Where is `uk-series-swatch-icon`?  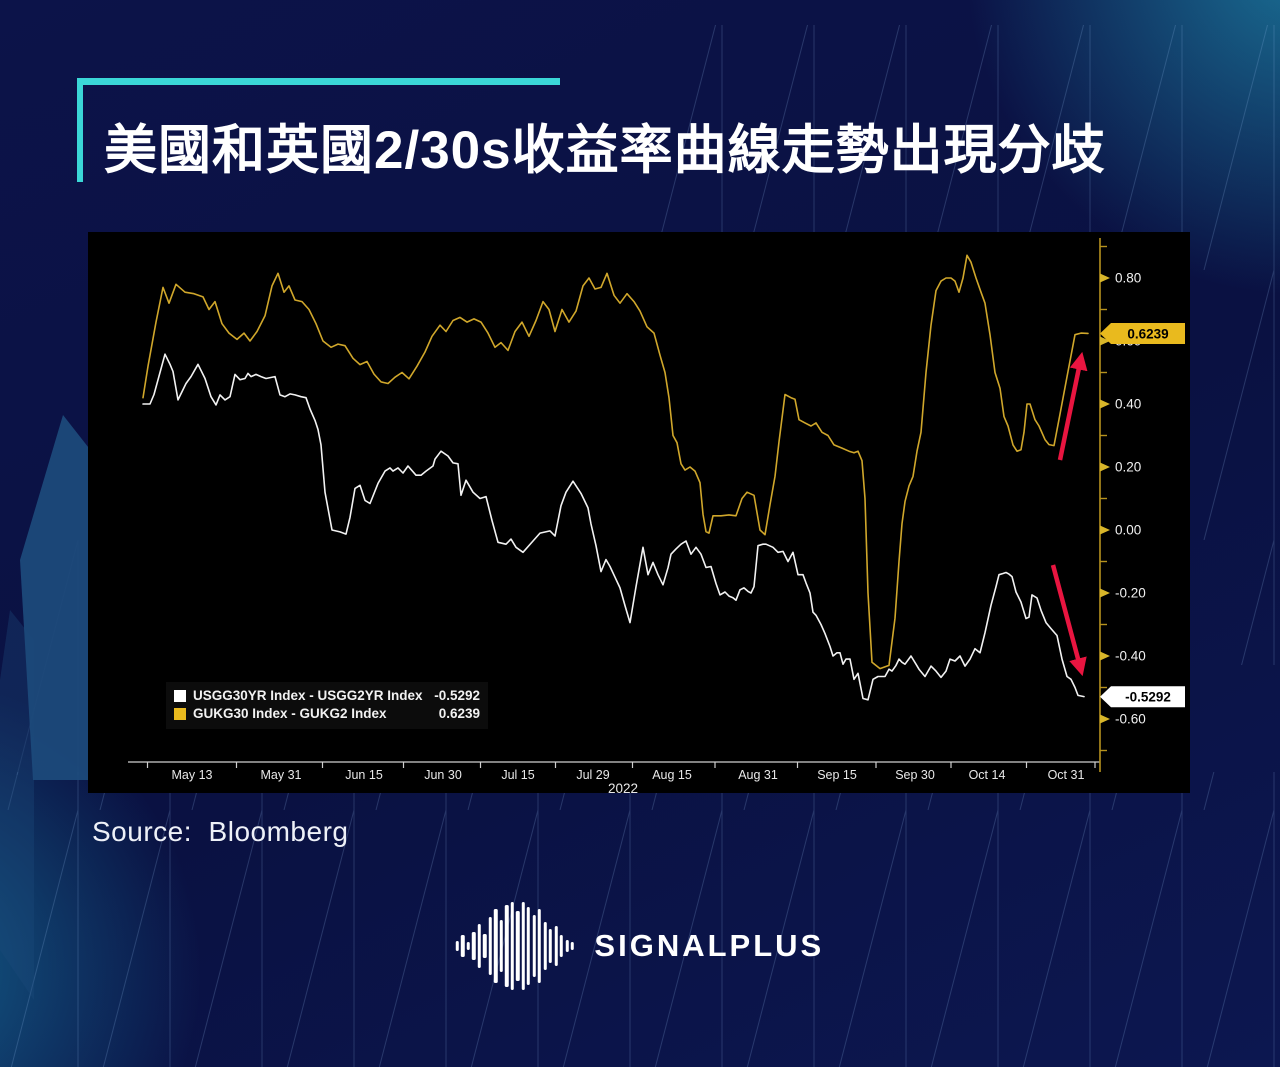
uk-series-swatch-icon is located at coordinates (180, 714).